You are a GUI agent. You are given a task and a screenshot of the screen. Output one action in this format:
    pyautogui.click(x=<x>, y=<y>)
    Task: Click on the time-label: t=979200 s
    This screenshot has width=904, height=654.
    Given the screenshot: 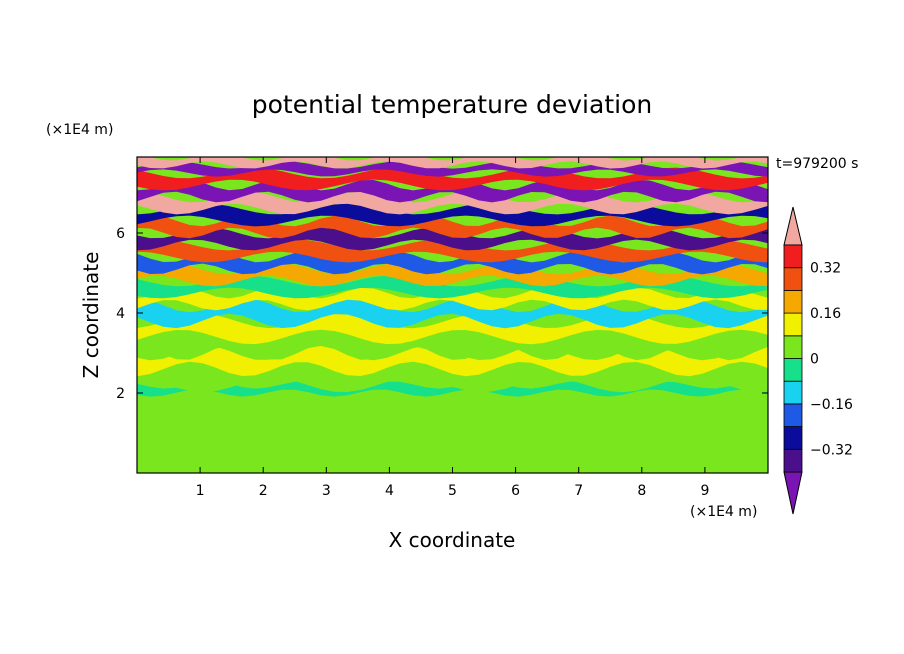 What is the action you would take?
    pyautogui.click(x=817, y=164)
    